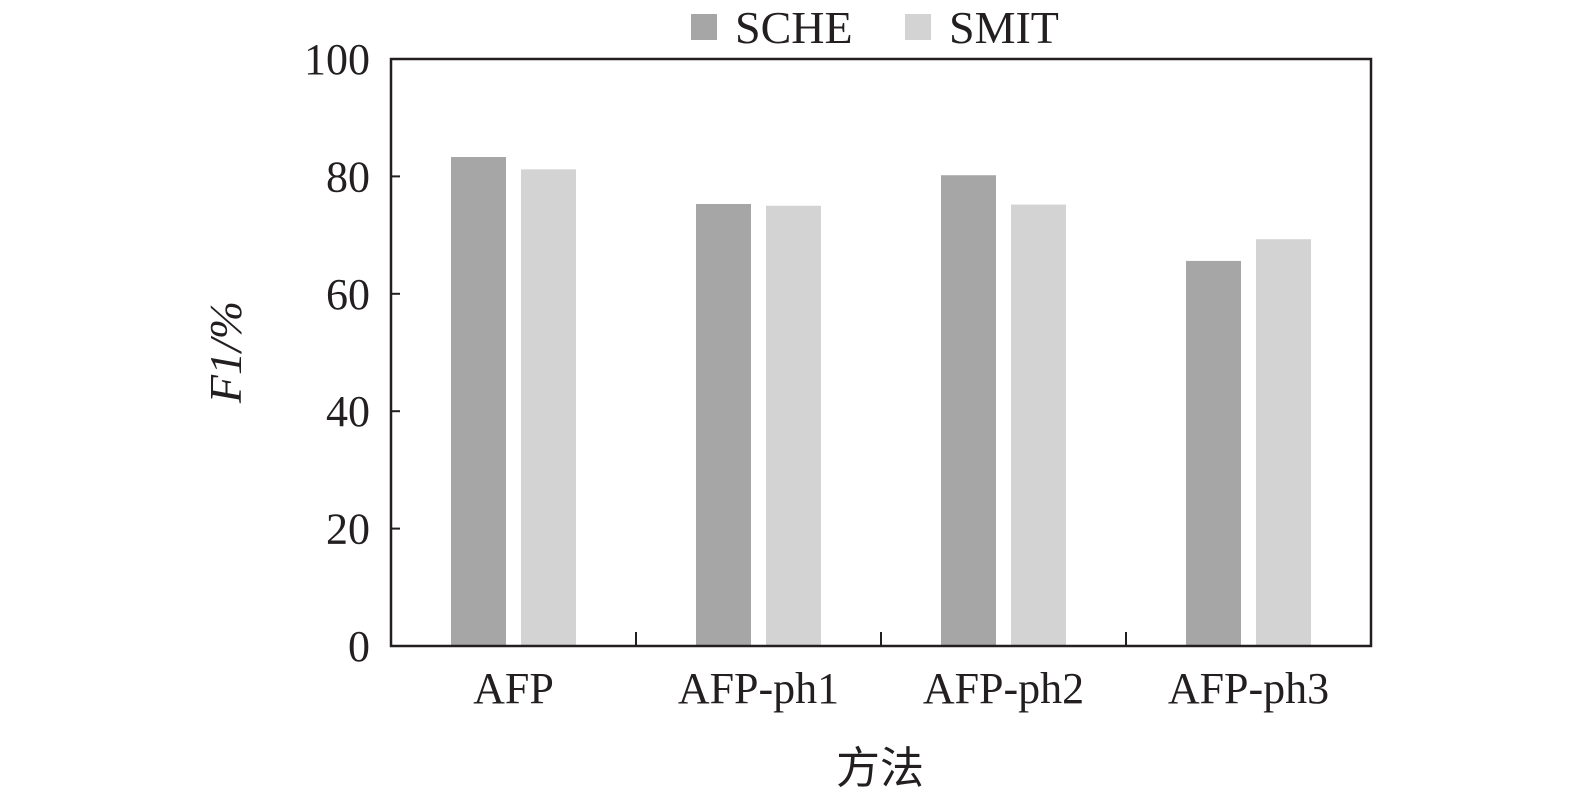 The image size is (1575, 795). I want to click on bar-smit-afp-ph1, so click(793, 425).